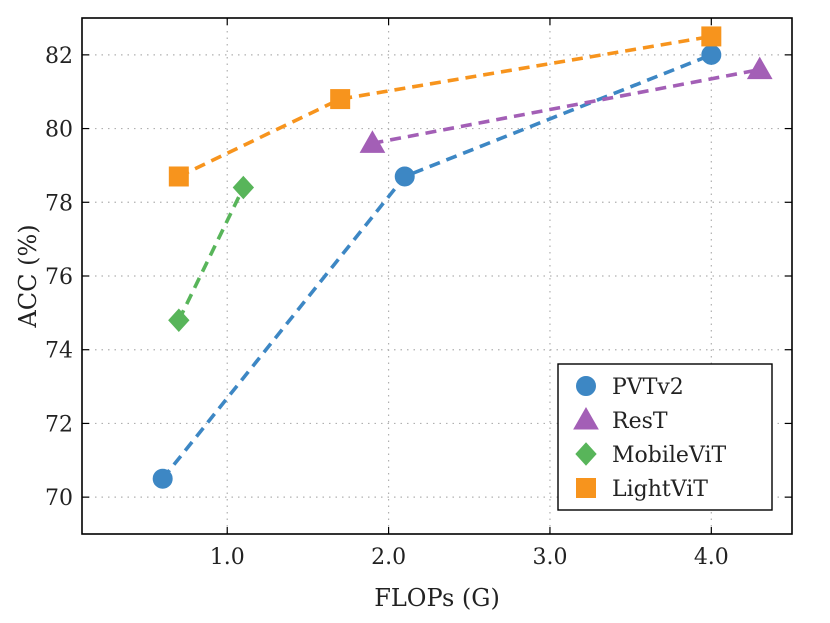 The height and width of the screenshot is (623, 830). What do you see at coordinates (669, 455) in the screenshot?
I see `legend-label: MobileViT` at bounding box center [669, 455].